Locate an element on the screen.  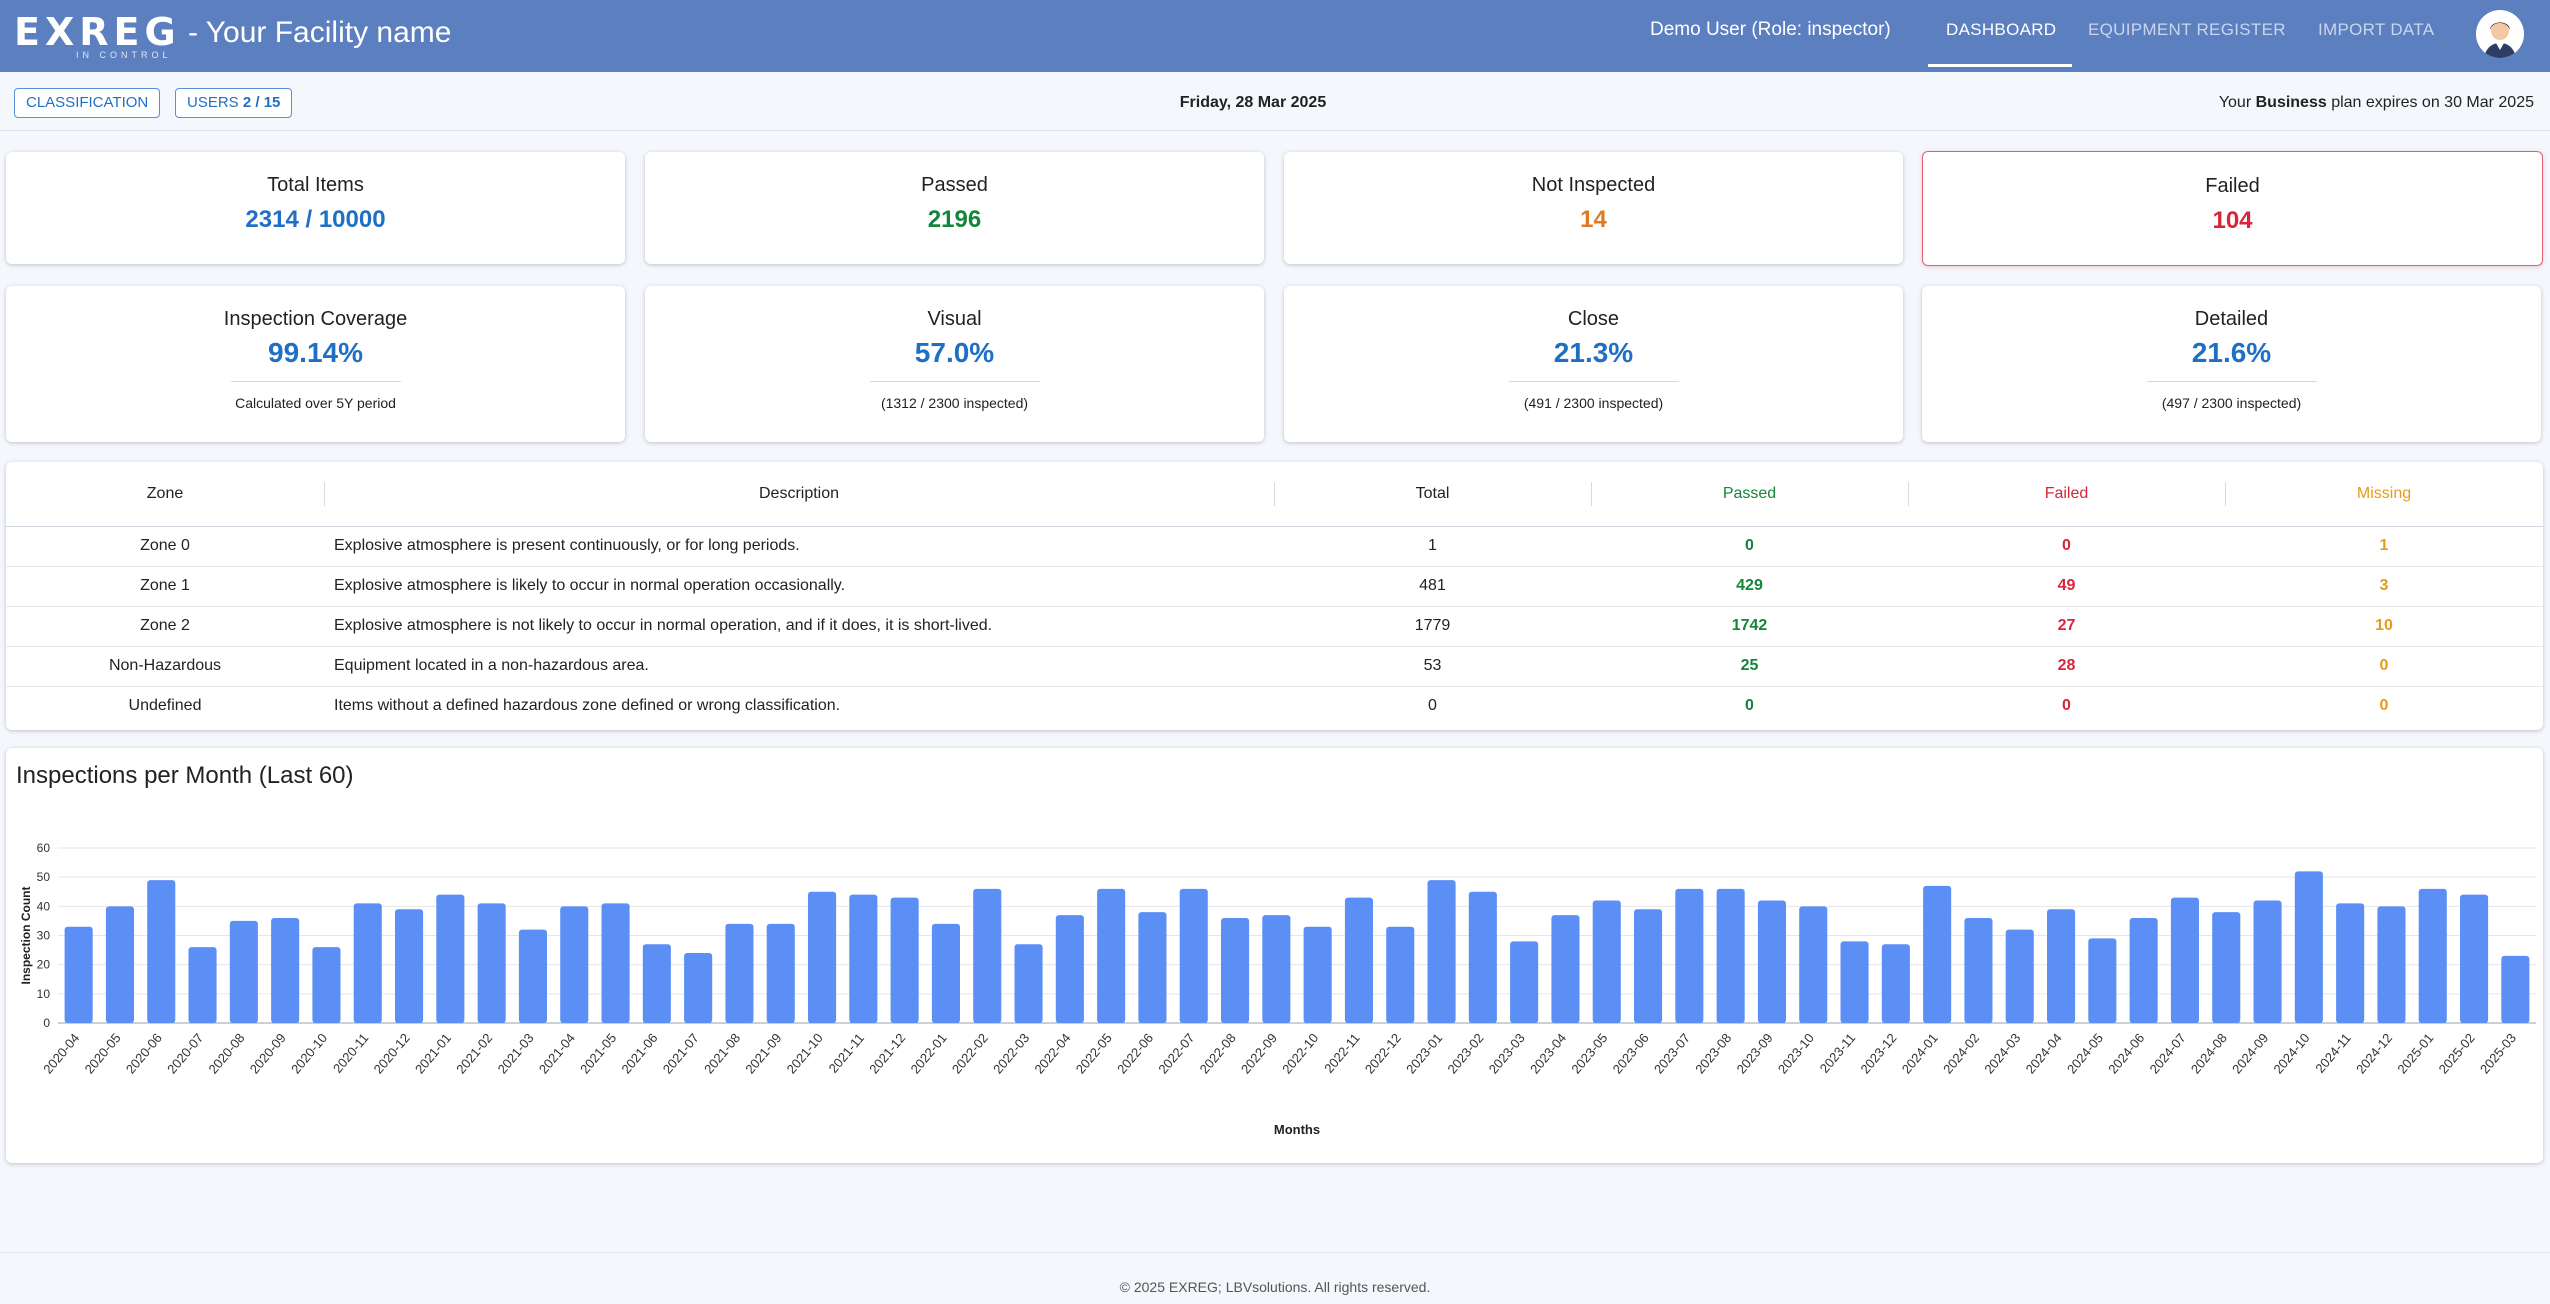
x-tick-label: 2023-04 is located at coordinates (1548, 1053).